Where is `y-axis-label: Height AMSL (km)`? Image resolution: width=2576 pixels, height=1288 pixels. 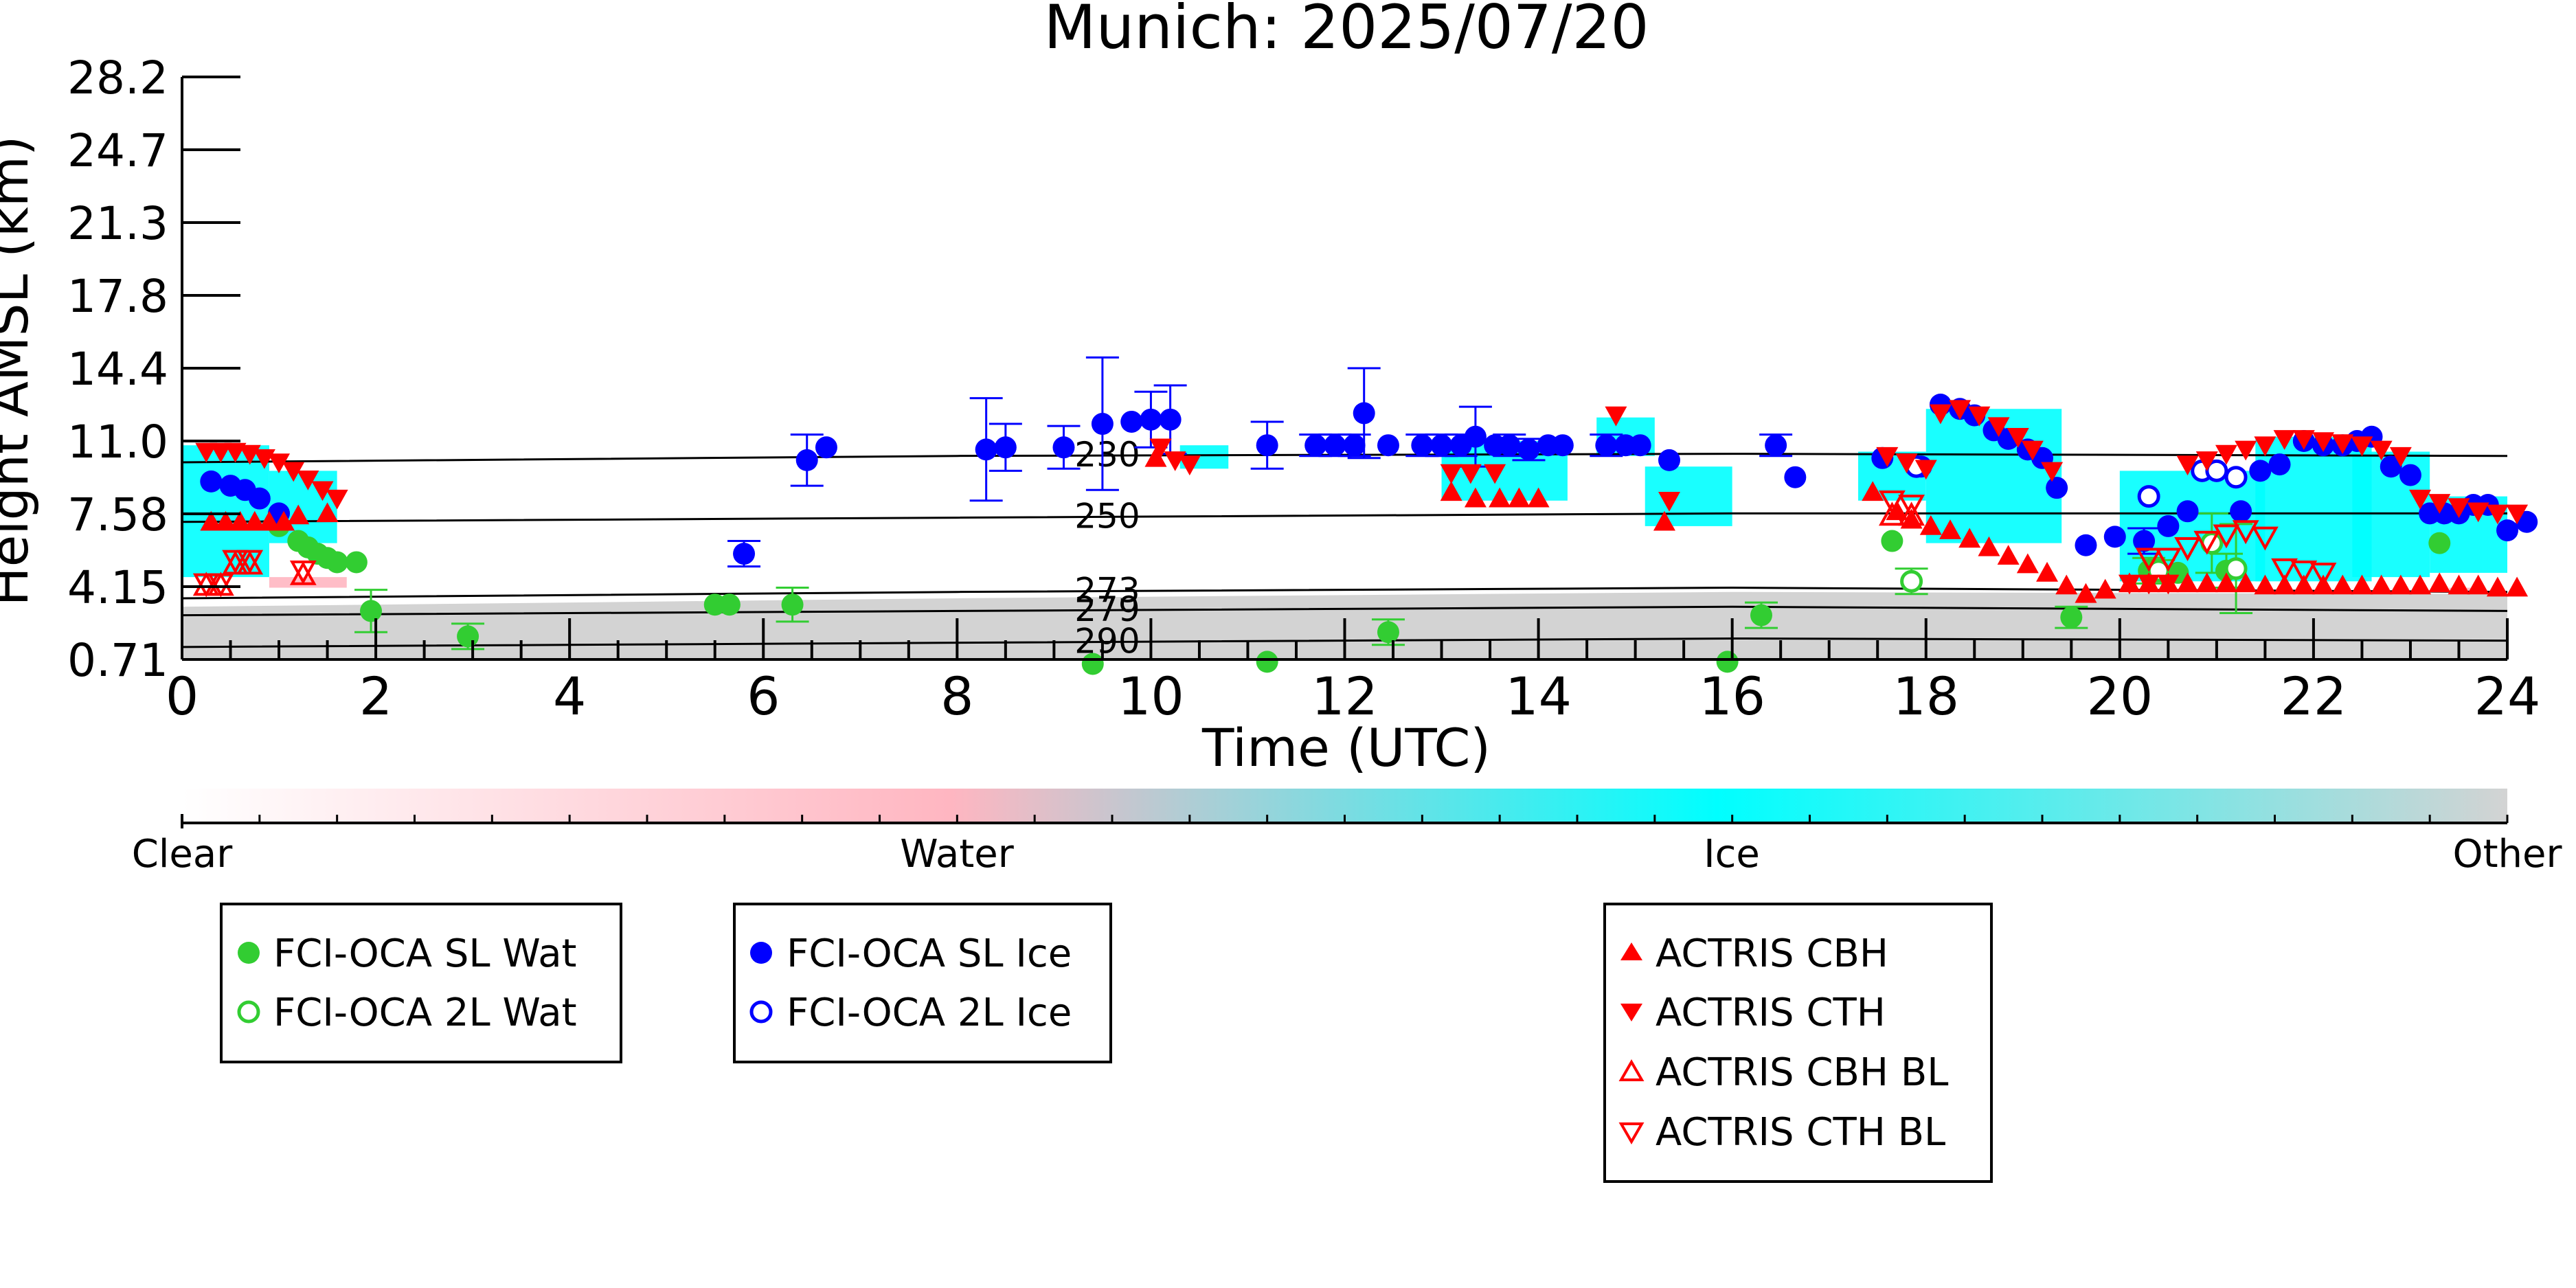
y-axis-label: Height AMSL (km) is located at coordinates (20, 370).